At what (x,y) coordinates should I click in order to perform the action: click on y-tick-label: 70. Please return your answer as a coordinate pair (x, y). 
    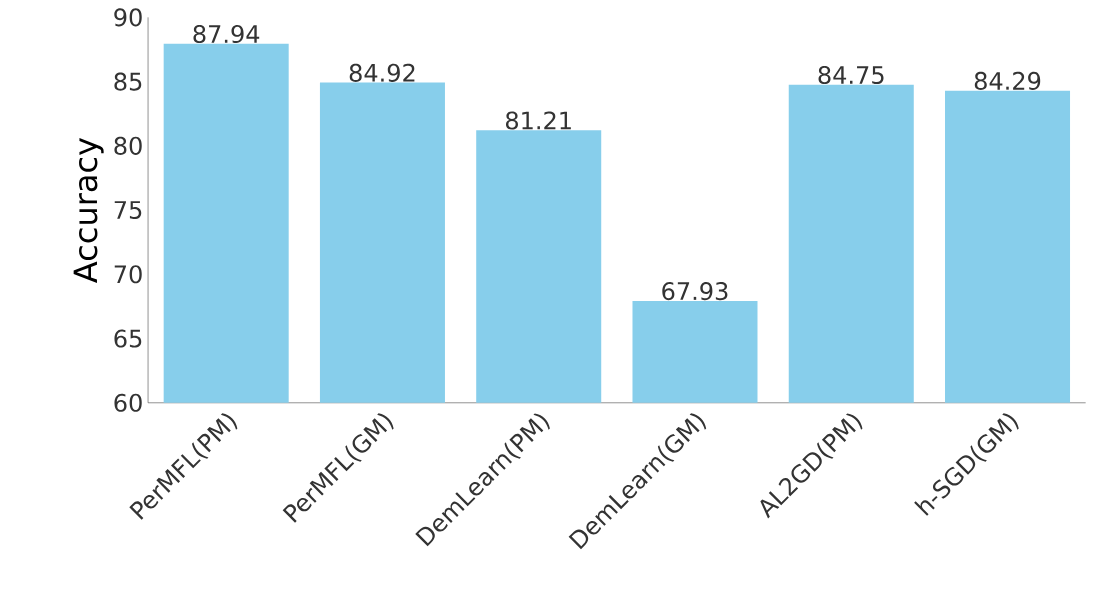
    Looking at the image, I should click on (128, 274).